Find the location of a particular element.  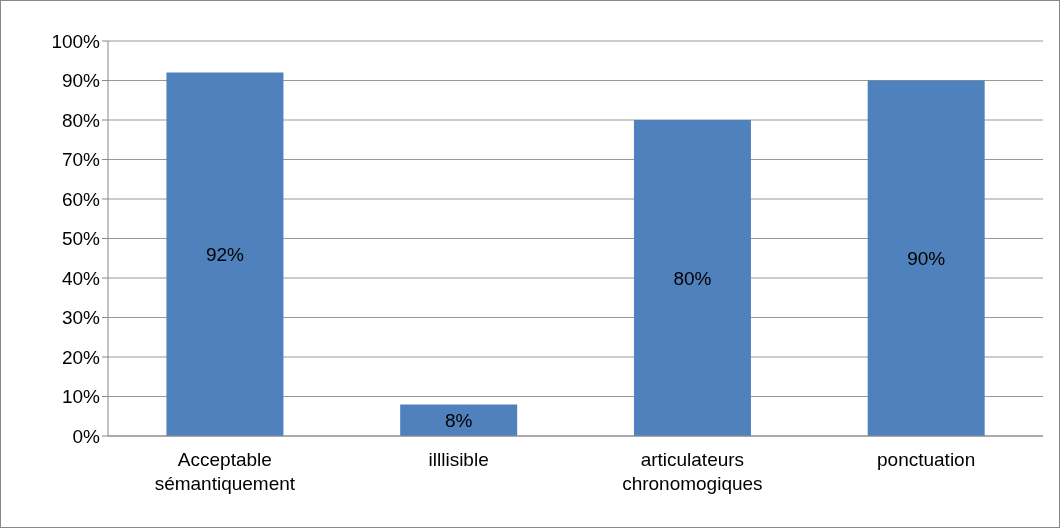

y-tick-label: 90% is located at coordinates (81, 81).